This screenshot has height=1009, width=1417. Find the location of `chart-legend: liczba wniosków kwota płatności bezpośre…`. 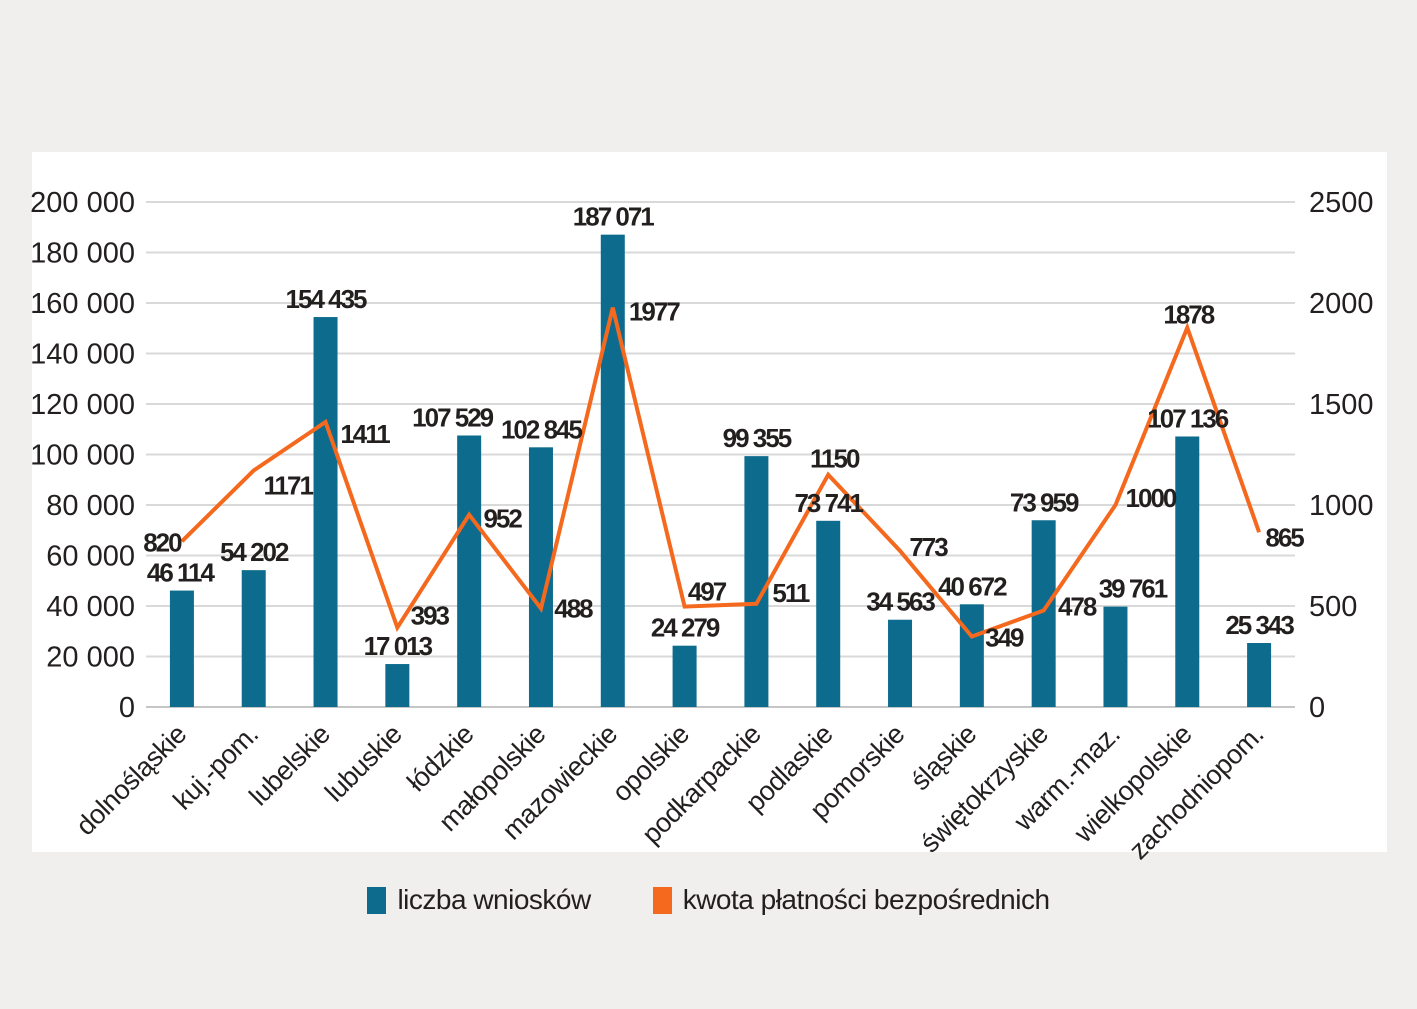

chart-legend: liczba wniosków kwota płatności bezpośre… is located at coordinates (708, 900).